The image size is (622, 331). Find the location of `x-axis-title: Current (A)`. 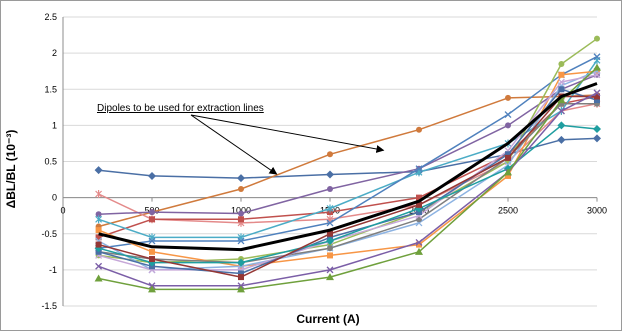

x-axis-title: Current (A) is located at coordinates (327, 319).